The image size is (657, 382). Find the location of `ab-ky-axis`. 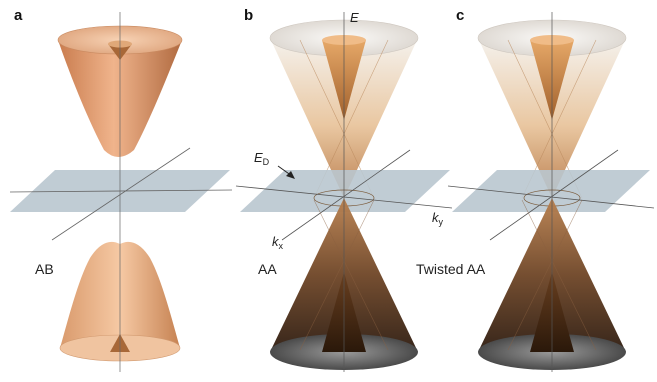

ab-ky-axis is located at coordinates (121, 191).